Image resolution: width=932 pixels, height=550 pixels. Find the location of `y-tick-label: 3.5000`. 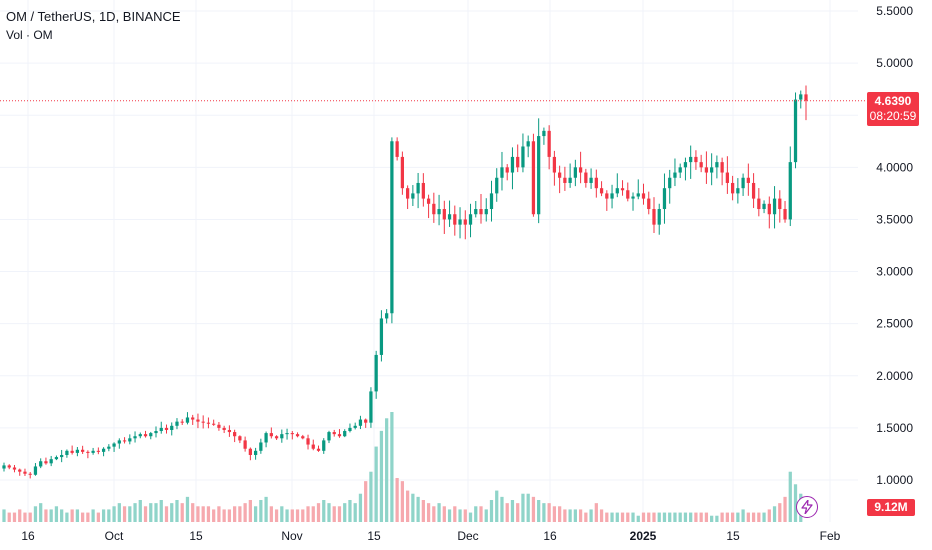

y-tick-label: 3.5000 is located at coordinates (894, 219).